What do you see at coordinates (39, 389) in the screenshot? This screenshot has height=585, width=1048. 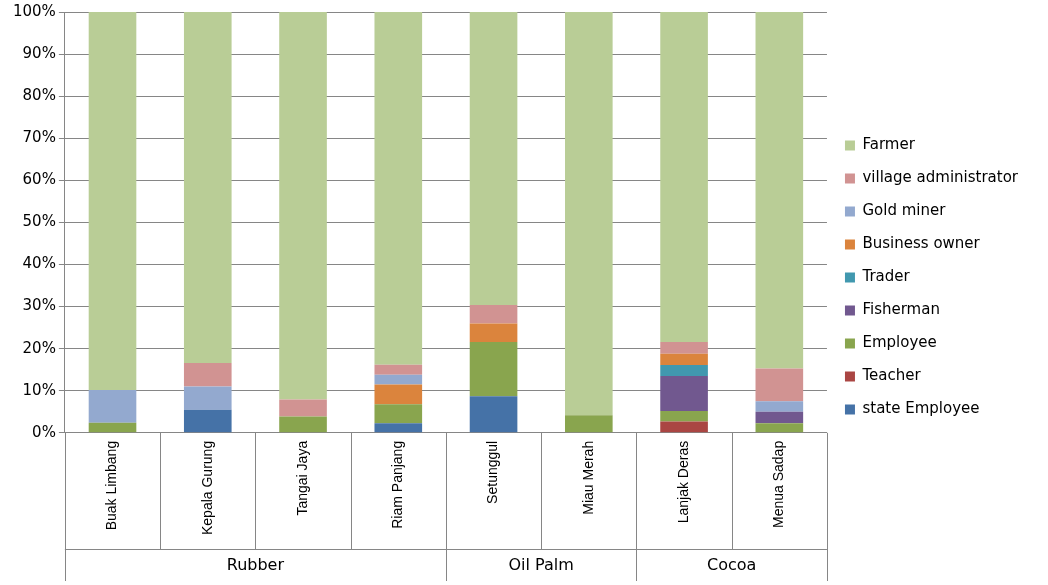 I see `y-tick-label: 10%` at bounding box center [39, 389].